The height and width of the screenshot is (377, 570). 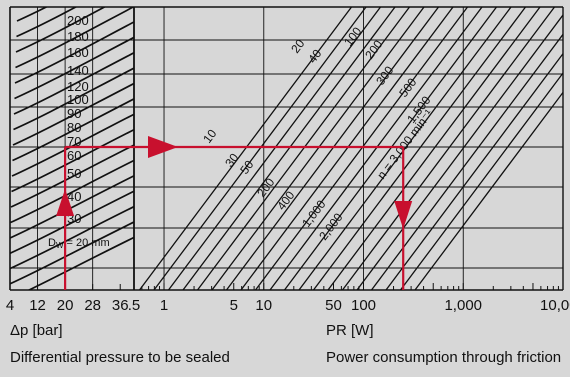 I want to click on speed-label-upper-2: 100, so click(x=352, y=36).